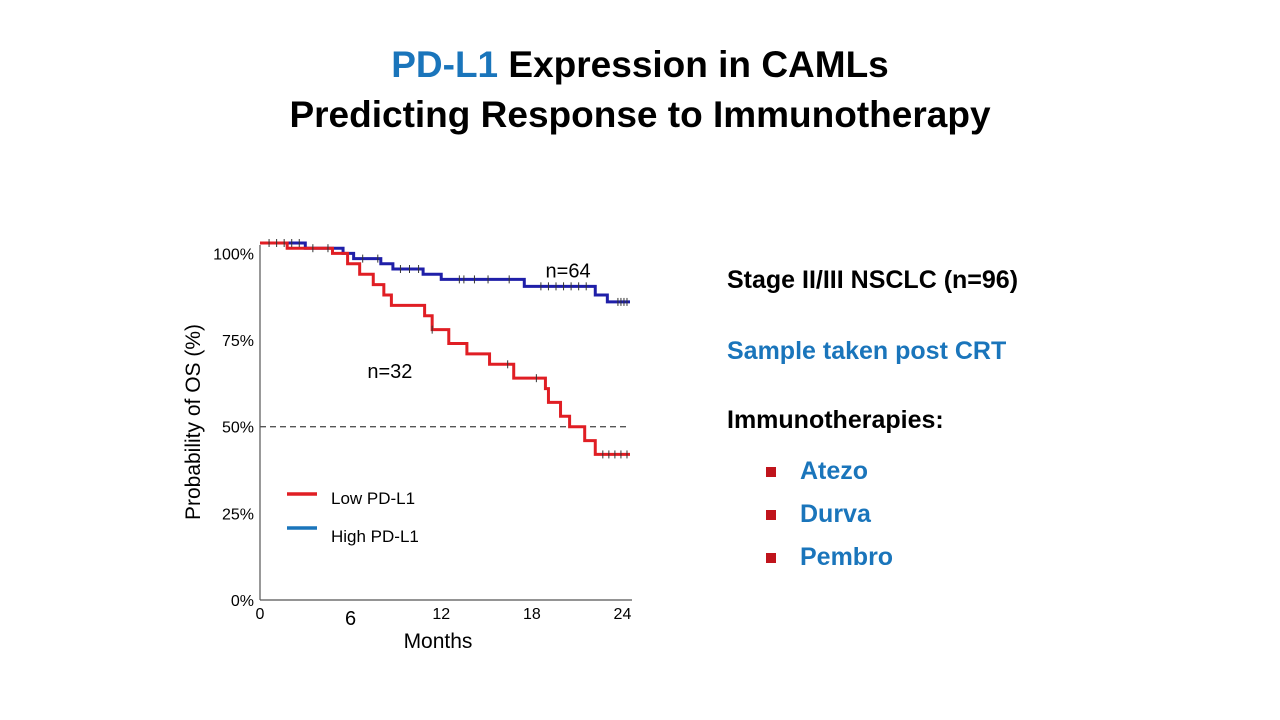 The height and width of the screenshot is (720, 1280). I want to click on title-rest: Expression in CAMLs, so click(693, 64).